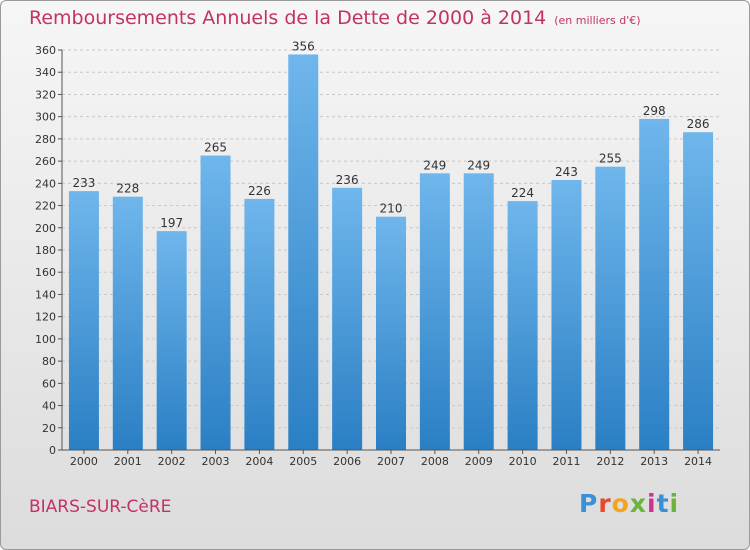 The height and width of the screenshot is (550, 750). I want to click on y-tick-label: 340, so click(45, 72).